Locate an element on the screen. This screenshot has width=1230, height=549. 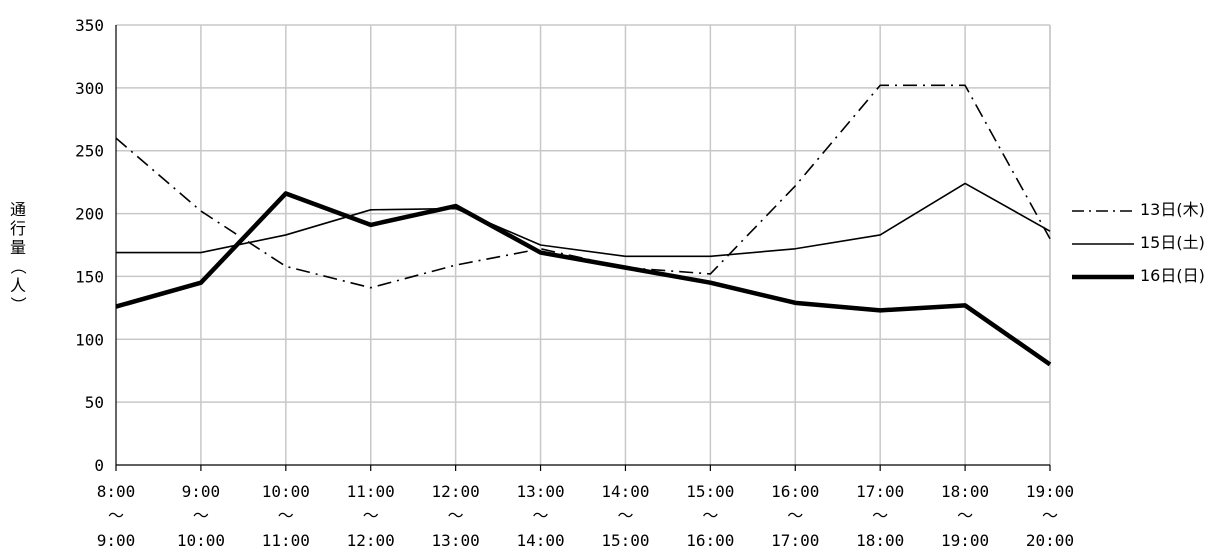
y-axis-label-char: 通 is located at coordinates (17, 209).